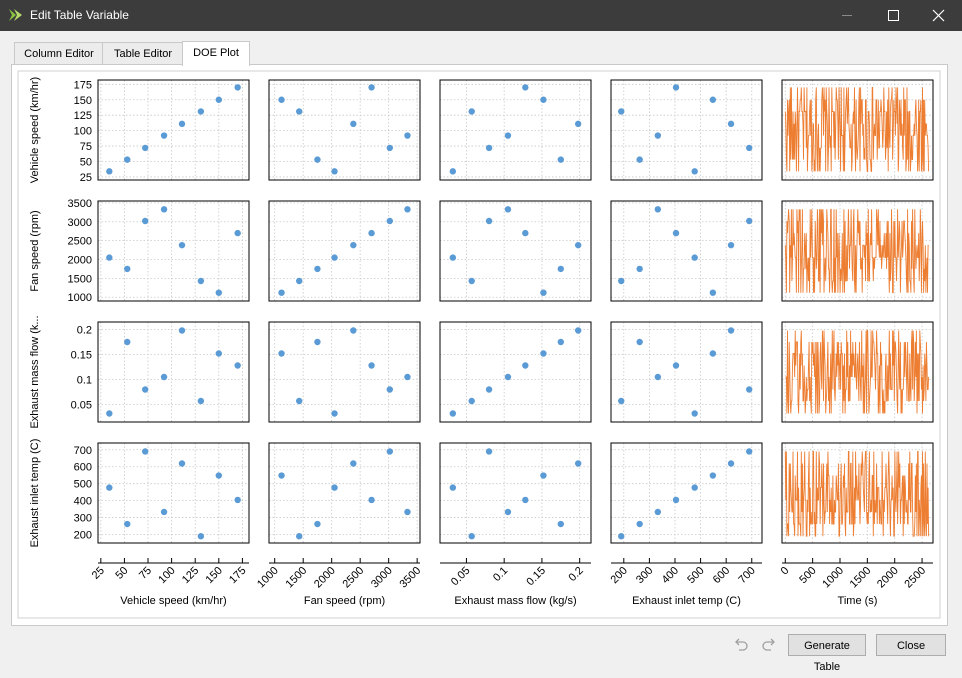 Image resolution: width=962 pixels, height=678 pixels. Describe the element at coordinates (213, 575) in the screenshot. I see `x-tick-label: 150` at that location.